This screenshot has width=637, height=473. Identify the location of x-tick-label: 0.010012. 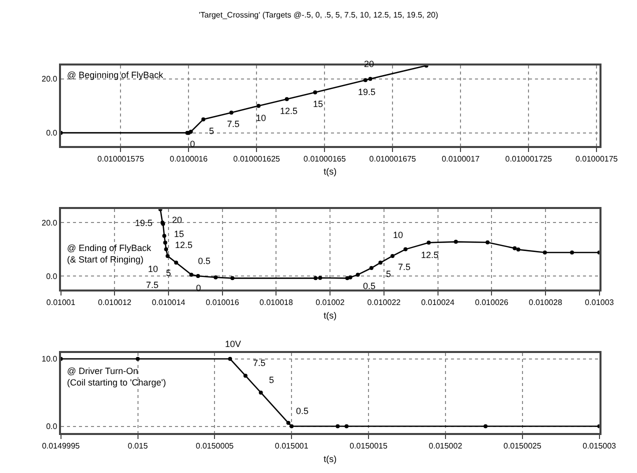
(115, 302).